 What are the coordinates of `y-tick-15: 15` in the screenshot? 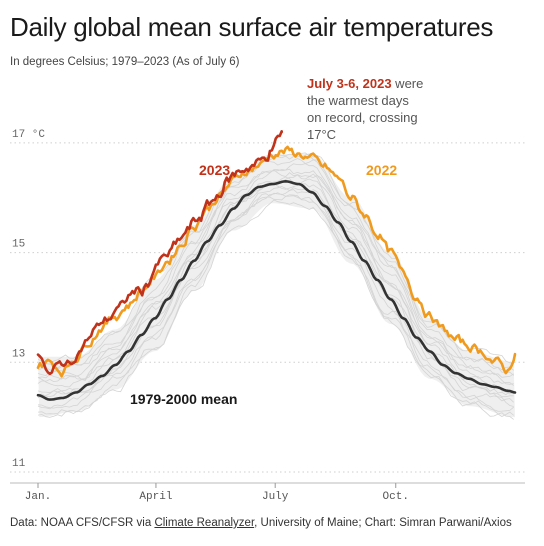 It's located at (18, 245).